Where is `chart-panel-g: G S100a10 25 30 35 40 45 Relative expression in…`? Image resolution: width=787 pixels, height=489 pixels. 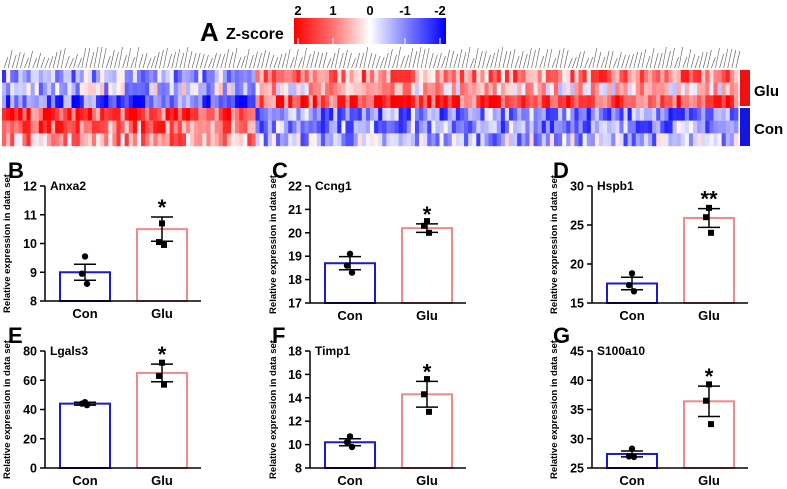 chart-panel-g: G S100a10 25 30 35 40 45 Relative expression in… is located at coordinates (648, 405).